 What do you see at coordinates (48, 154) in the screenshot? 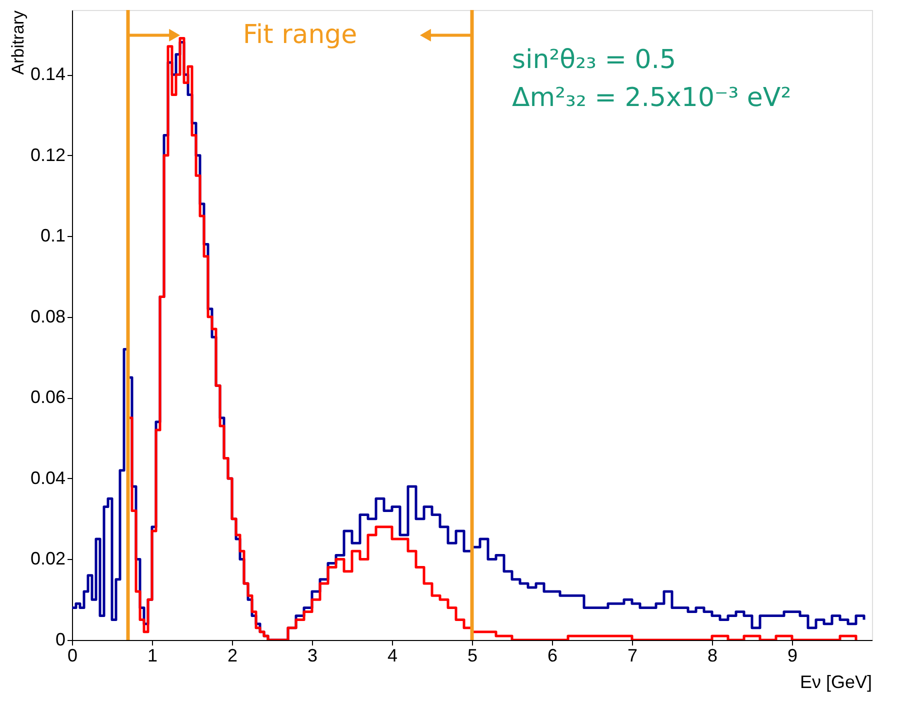
I see `y-tick-label: 0.12` at bounding box center [48, 154].